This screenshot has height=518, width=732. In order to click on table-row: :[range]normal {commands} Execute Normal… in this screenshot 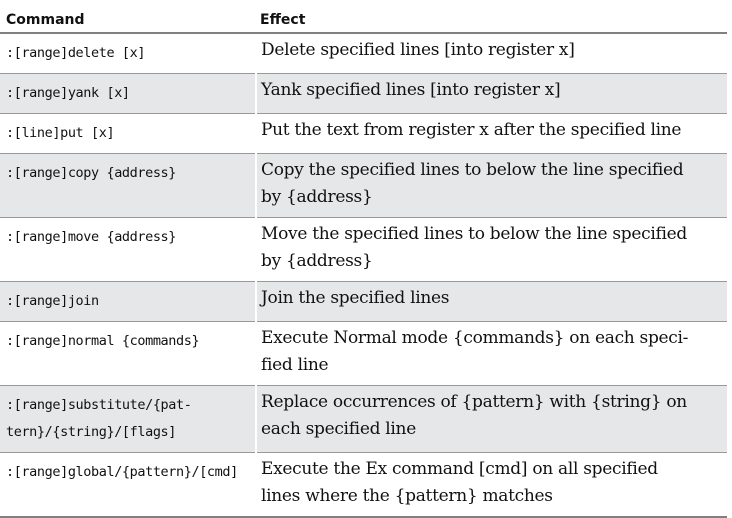, I will do `click(363, 353)`.